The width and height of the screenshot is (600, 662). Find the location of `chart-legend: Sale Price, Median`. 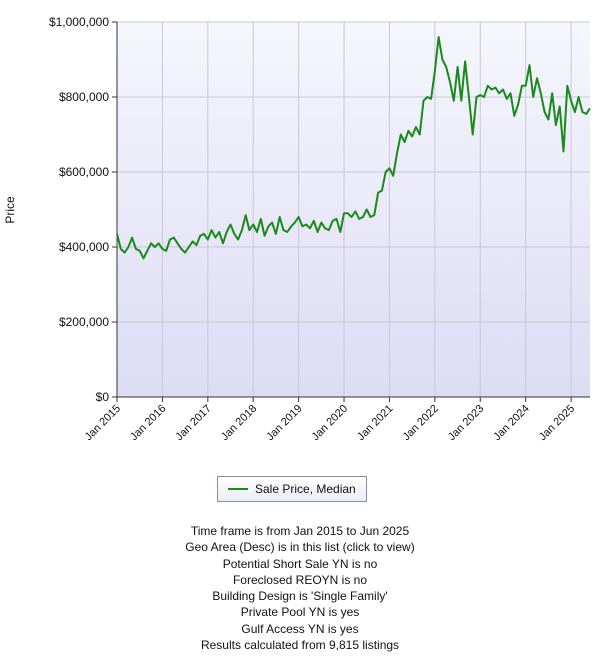

chart-legend: Sale Price, Median is located at coordinates (292, 489).